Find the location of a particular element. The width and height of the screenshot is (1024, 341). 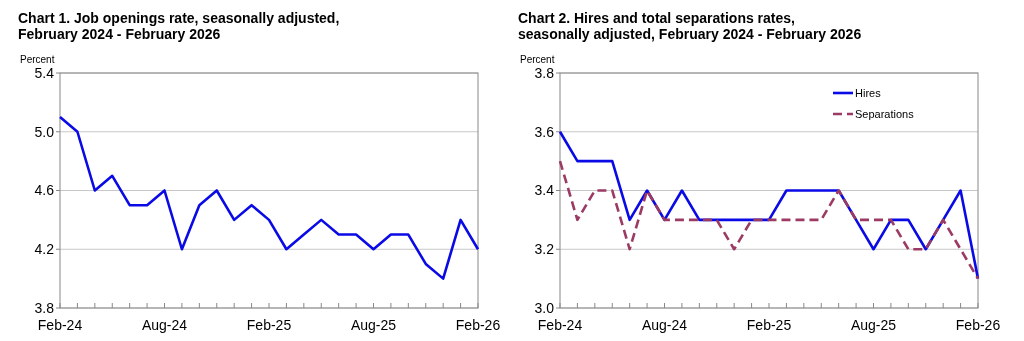

y-tick-label: 3.6 is located at coordinates (544, 131).